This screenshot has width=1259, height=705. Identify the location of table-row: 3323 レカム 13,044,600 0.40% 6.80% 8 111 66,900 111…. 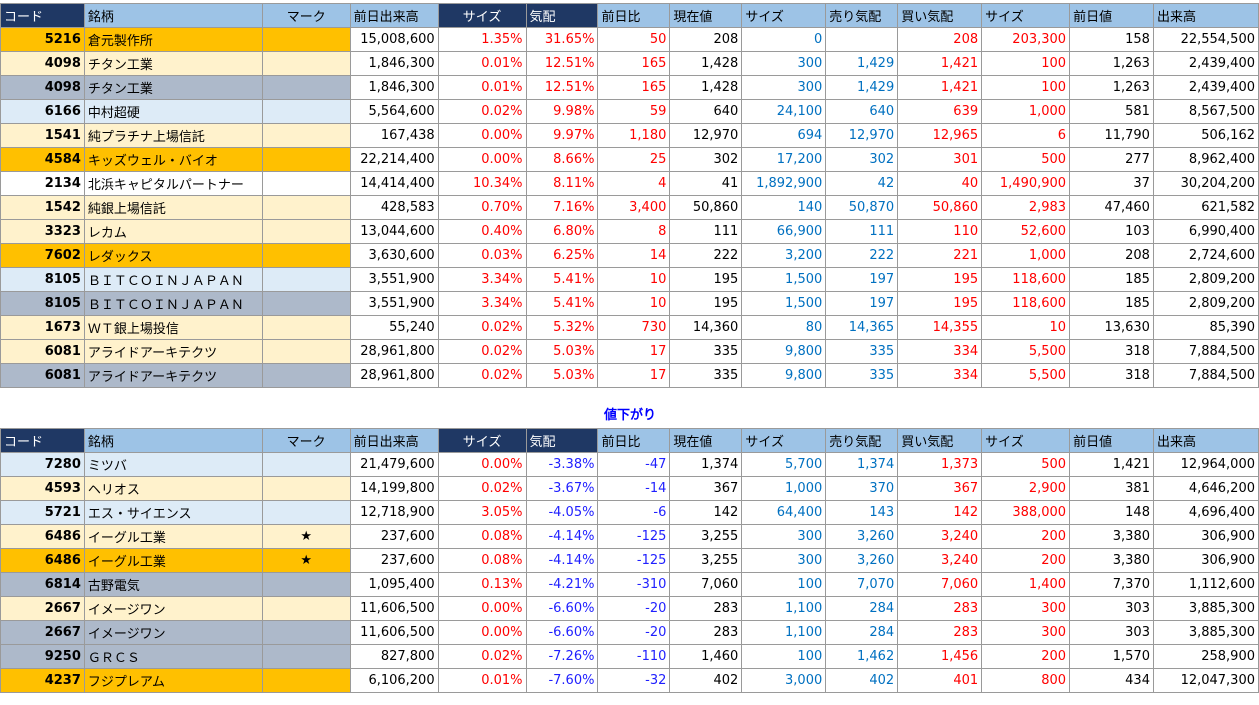
(629, 231).